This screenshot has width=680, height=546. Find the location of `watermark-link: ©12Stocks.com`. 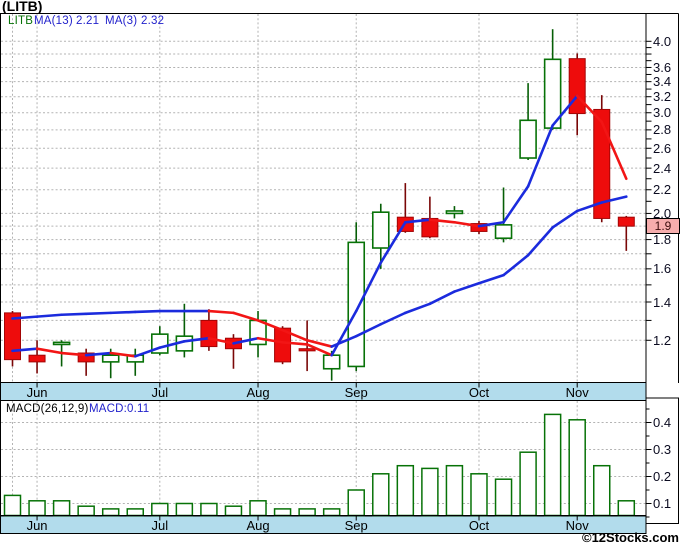

watermark-link: ©12Stocks.com is located at coordinates (630, 537).